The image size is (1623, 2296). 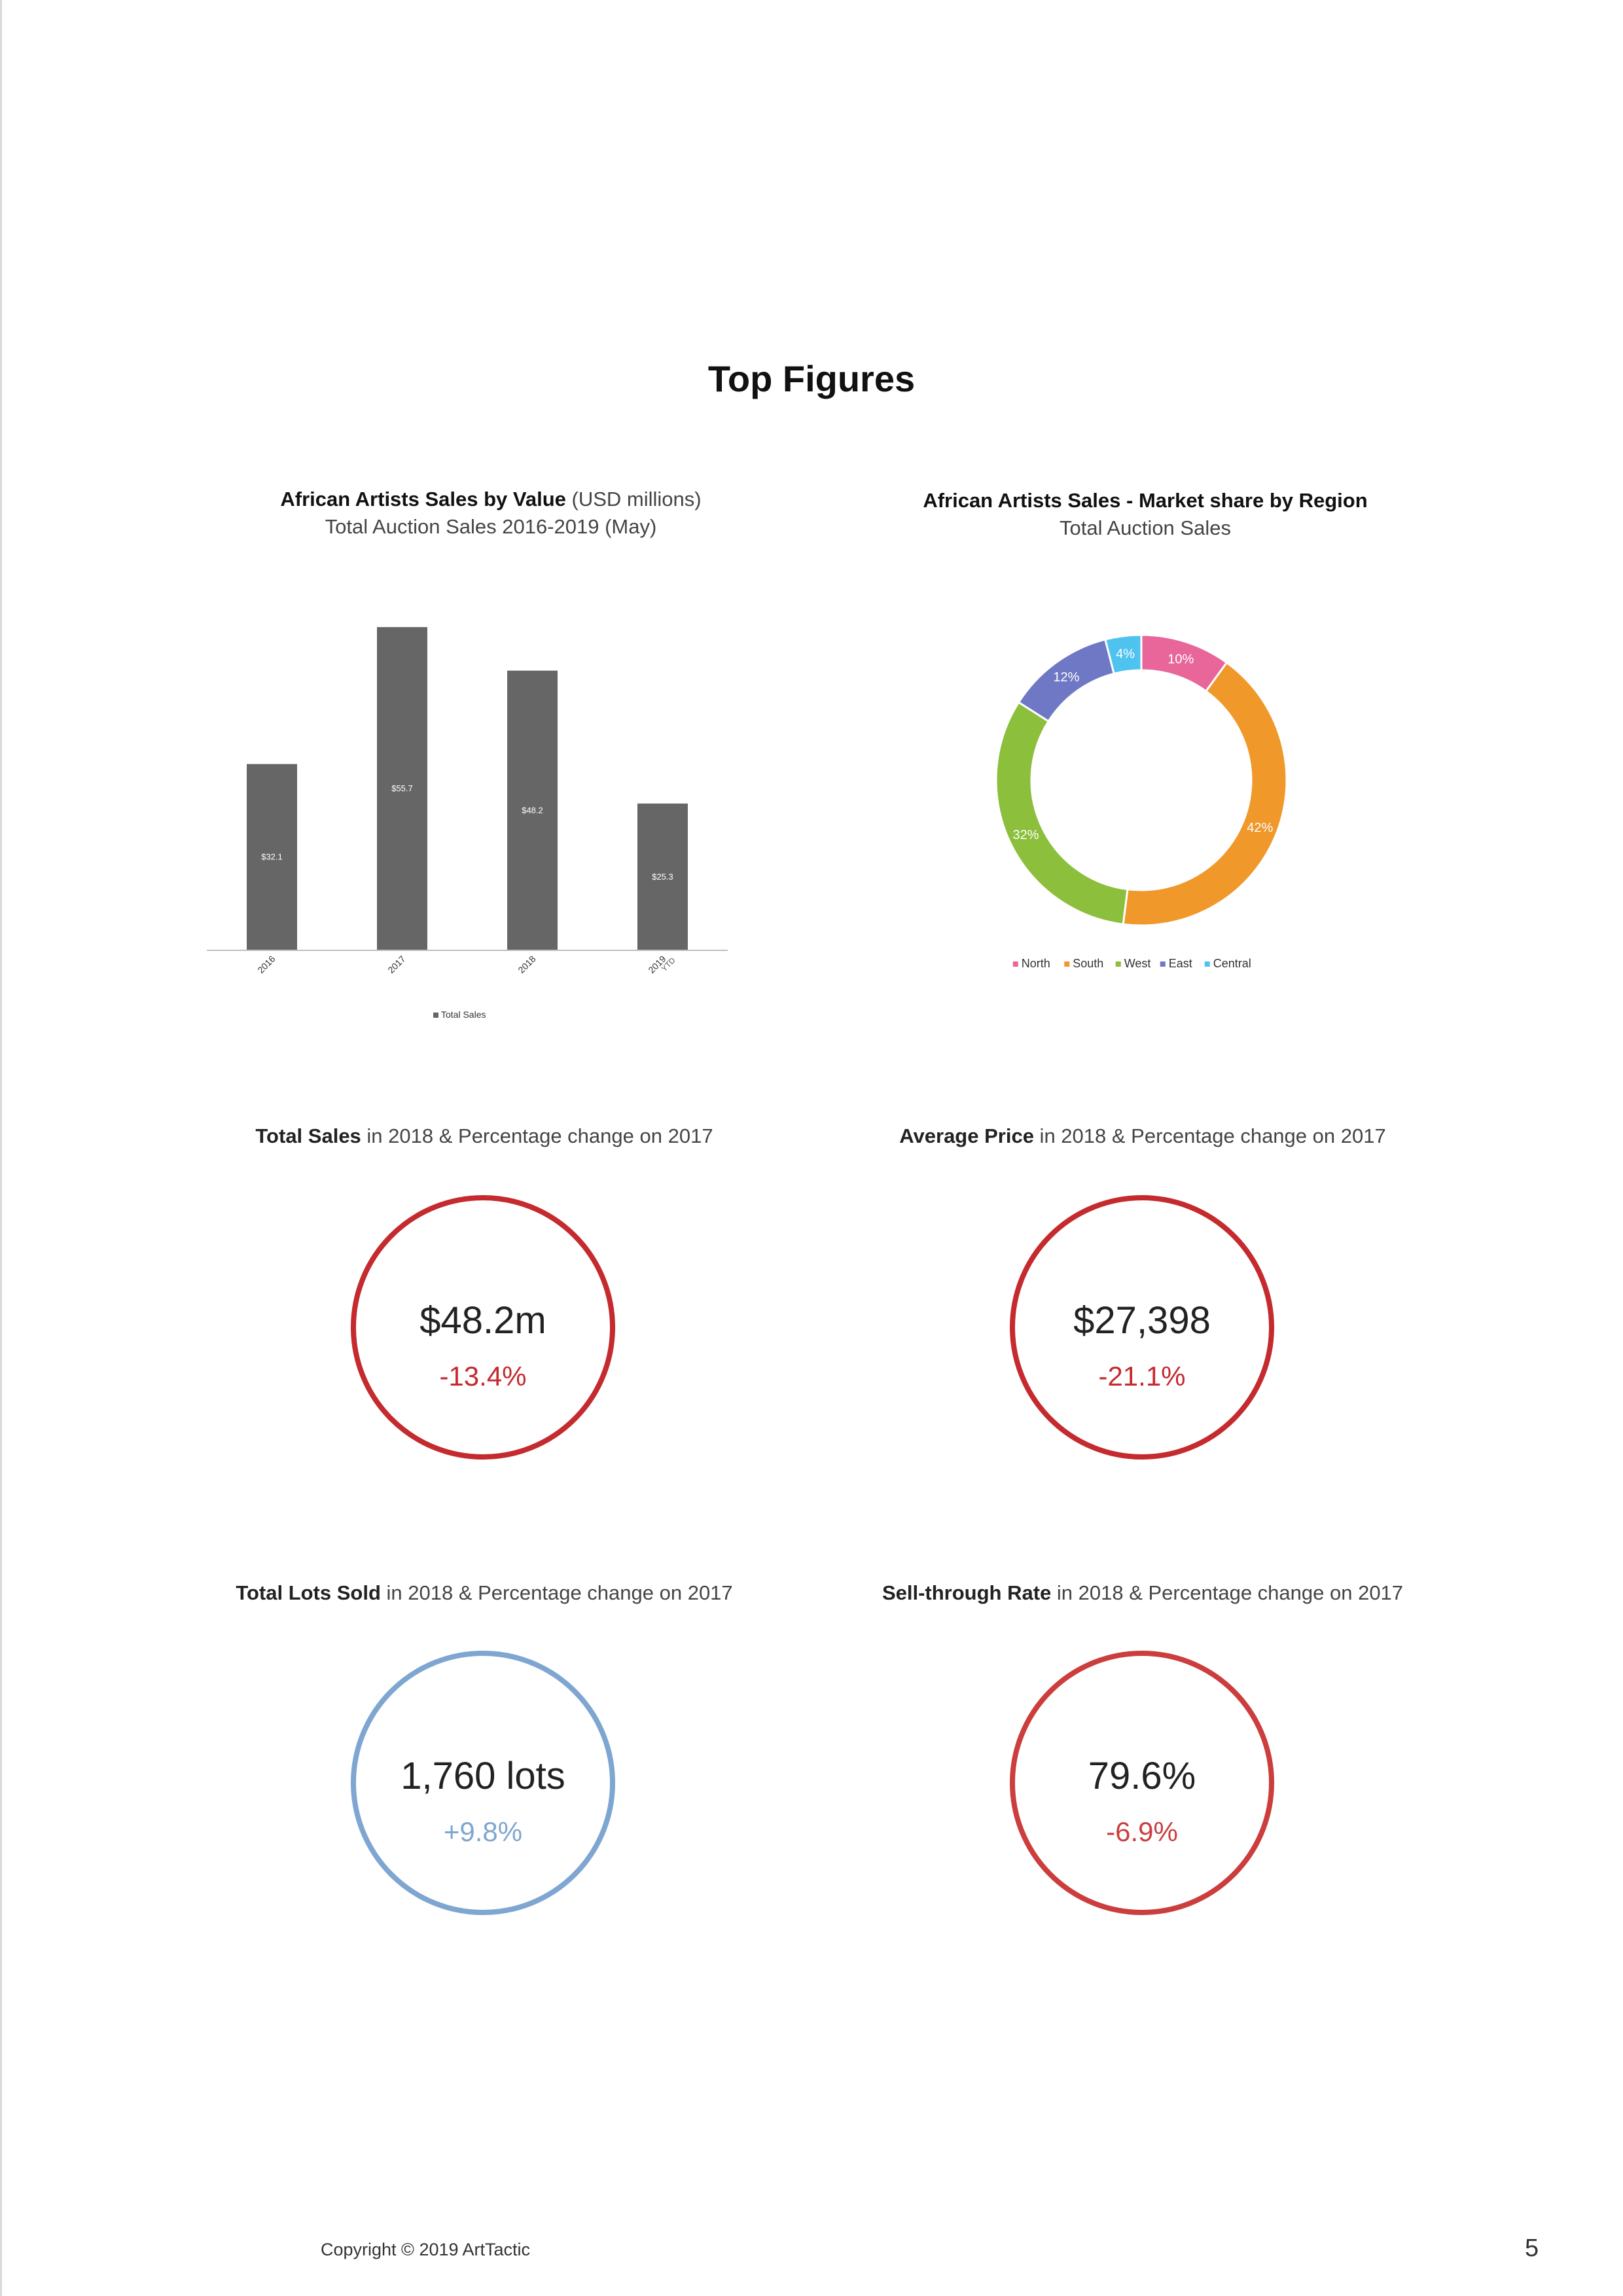 I want to click on legend-swatch-central, so click(x=1207, y=964).